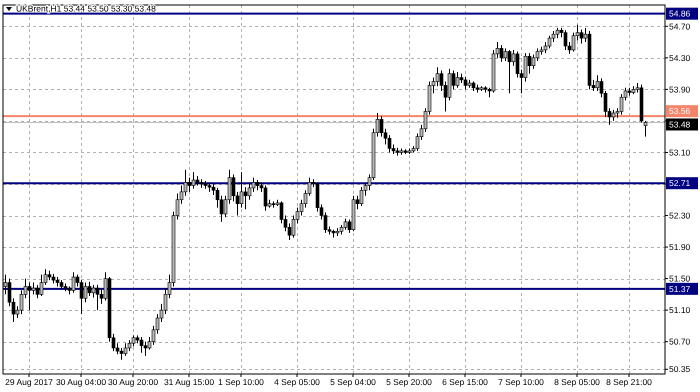  What do you see at coordinates (680, 89) in the screenshot?
I see `y-tick-label: 53.90` at bounding box center [680, 89].